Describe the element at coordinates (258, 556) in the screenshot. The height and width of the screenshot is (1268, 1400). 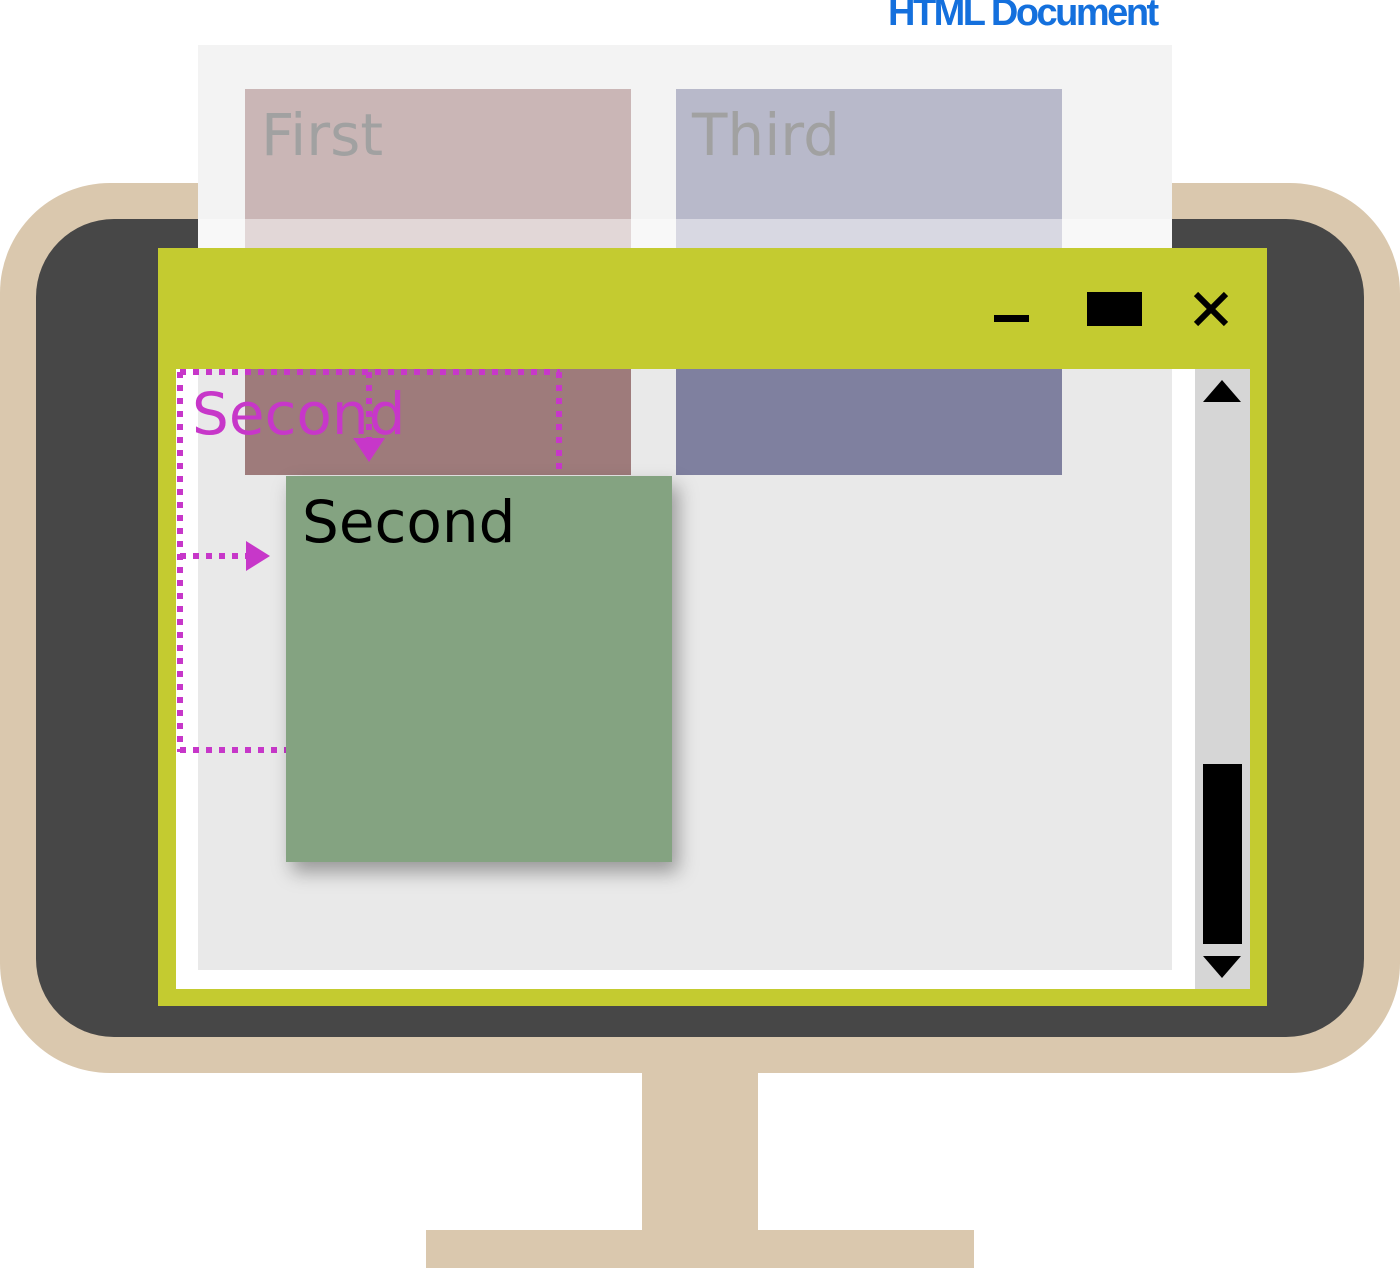
I see `left-offset-arrowhead` at that location.